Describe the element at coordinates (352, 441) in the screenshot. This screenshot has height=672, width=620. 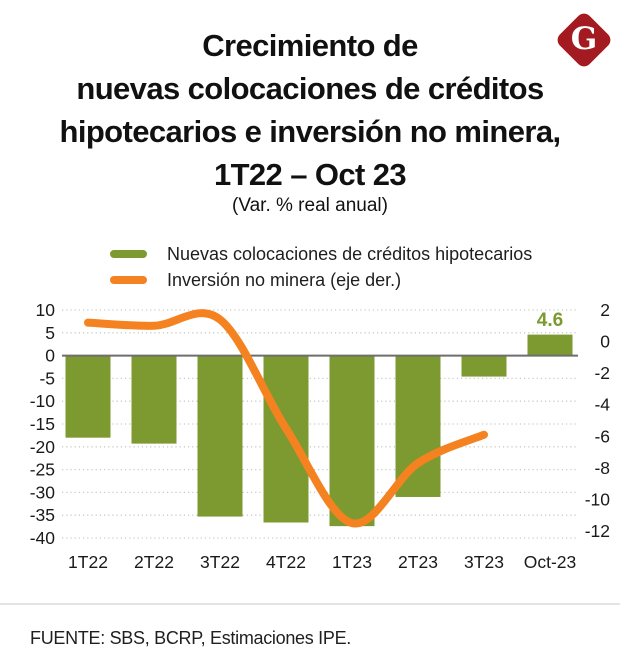
I see `bar-1T23` at that location.